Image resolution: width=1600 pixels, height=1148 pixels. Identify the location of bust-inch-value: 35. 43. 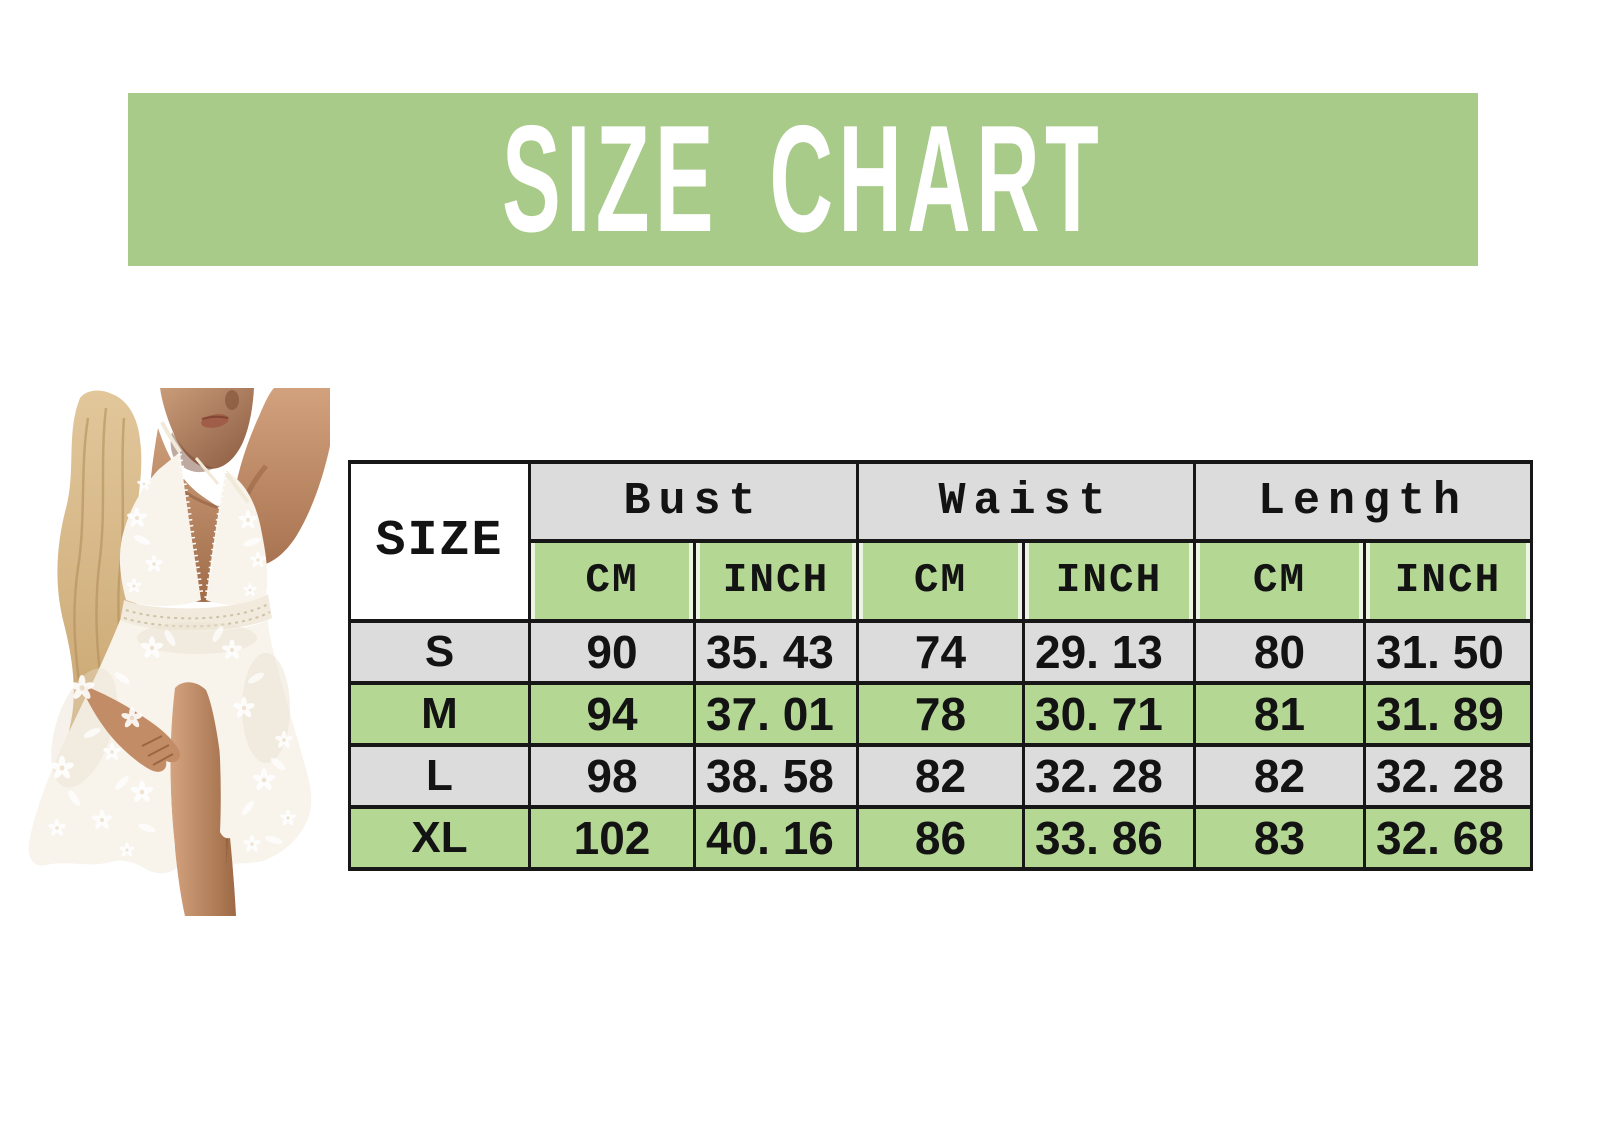
(776, 652).